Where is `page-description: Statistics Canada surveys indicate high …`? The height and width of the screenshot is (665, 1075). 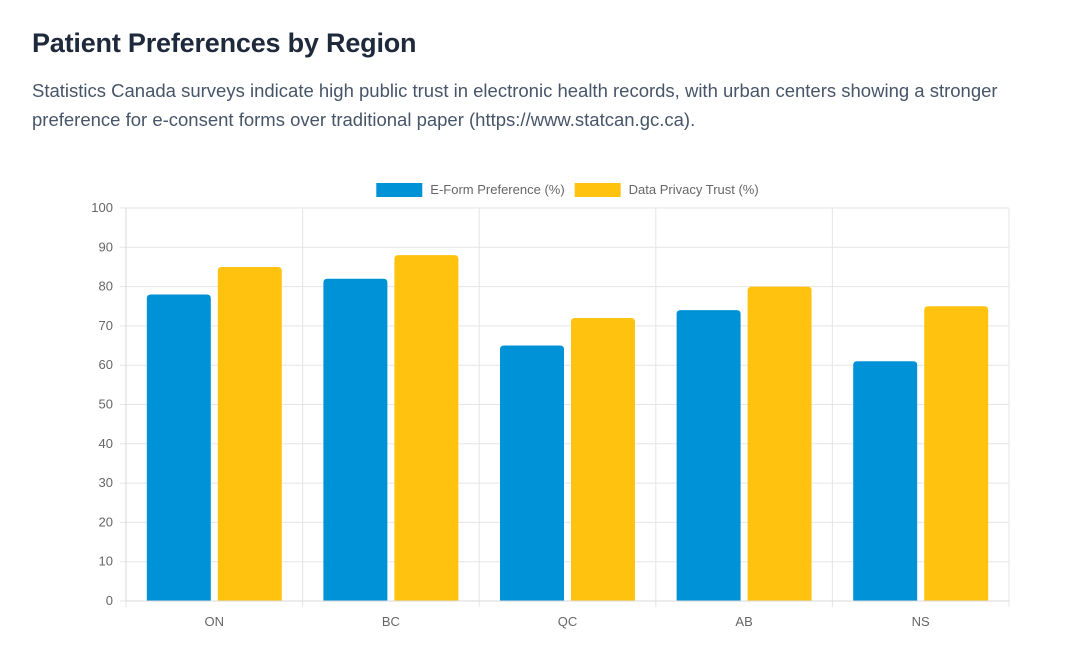
page-description: Statistics Canada surveys indicate high … is located at coordinates (515, 105).